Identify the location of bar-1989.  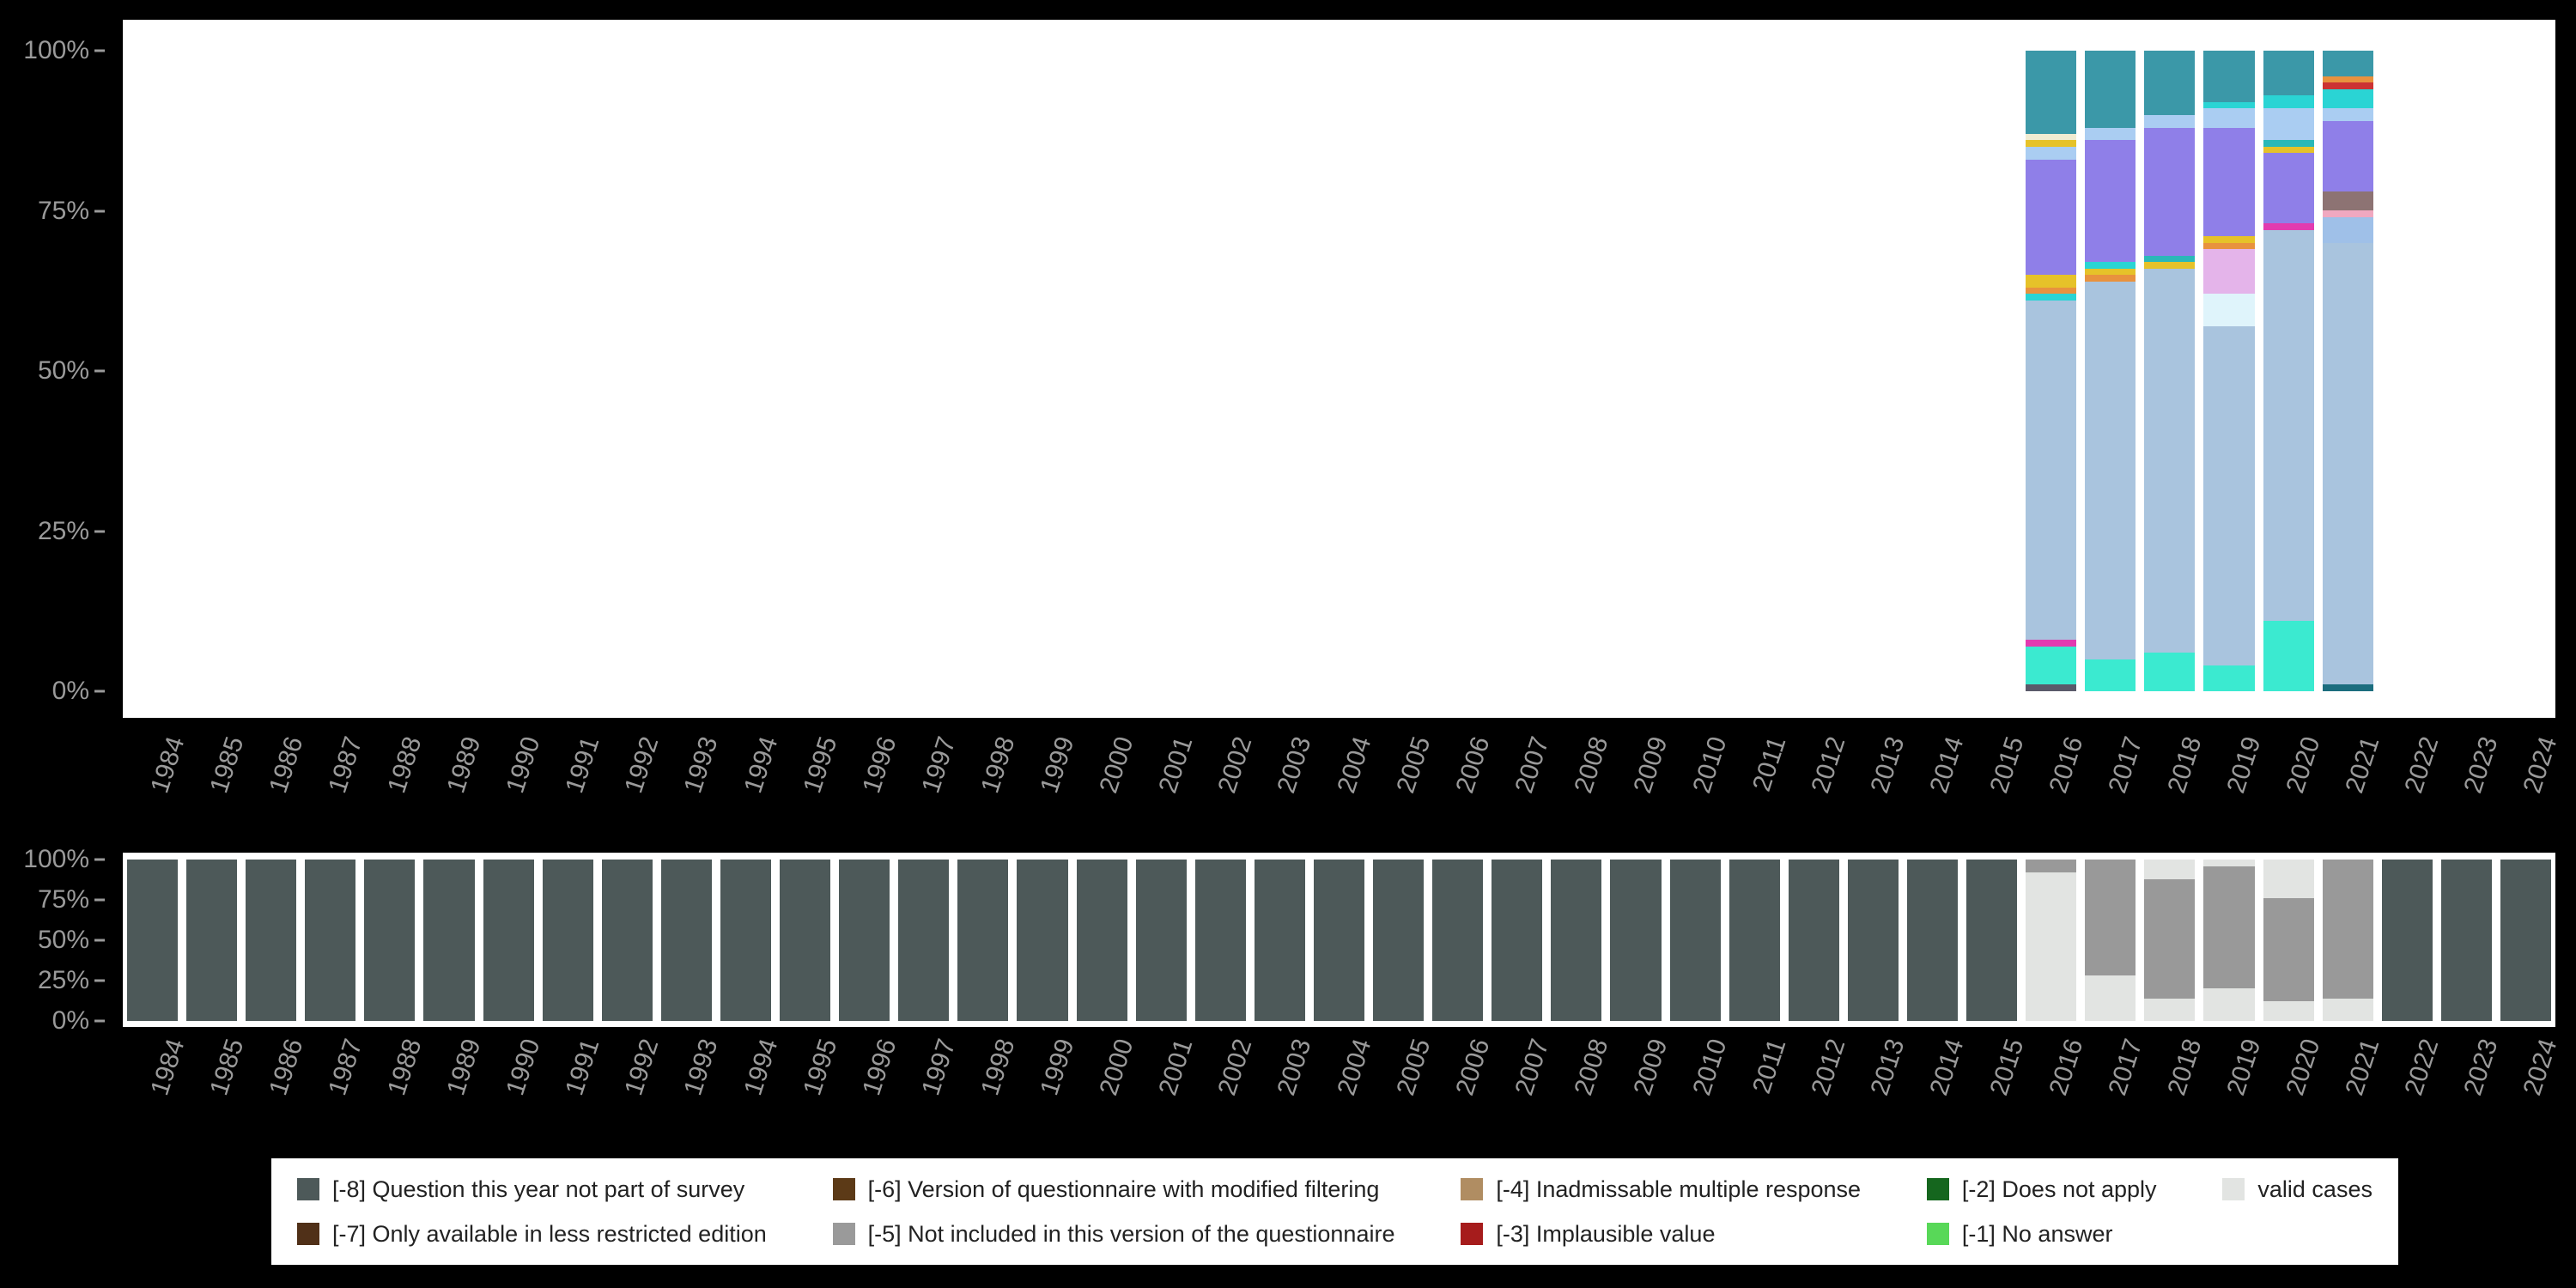
(449, 940).